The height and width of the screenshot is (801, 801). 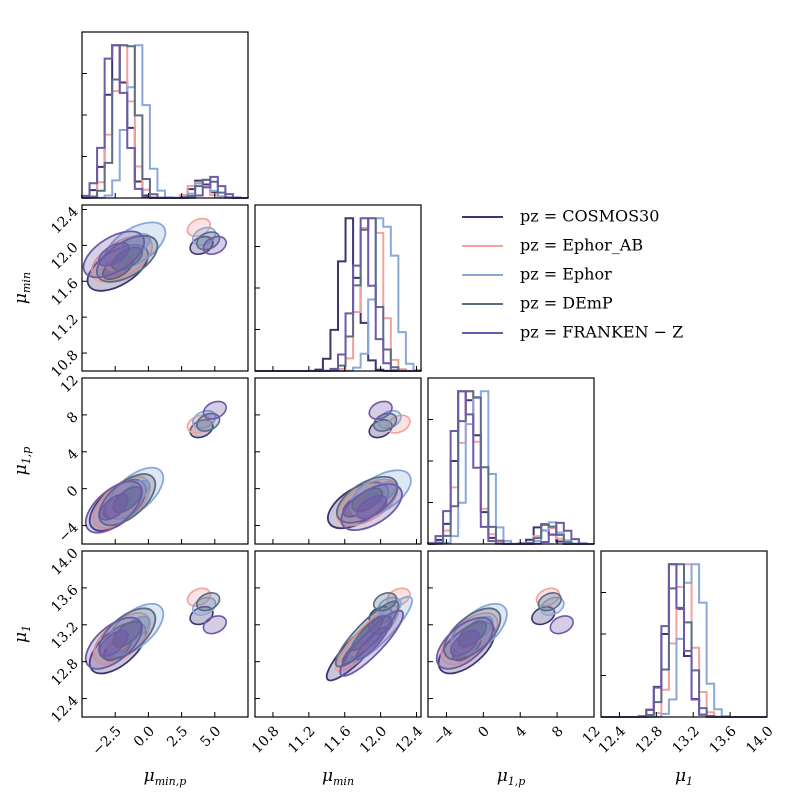 What do you see at coordinates (64, 328) in the screenshot?
I see `y-tick-label: 11.2` at bounding box center [64, 328].